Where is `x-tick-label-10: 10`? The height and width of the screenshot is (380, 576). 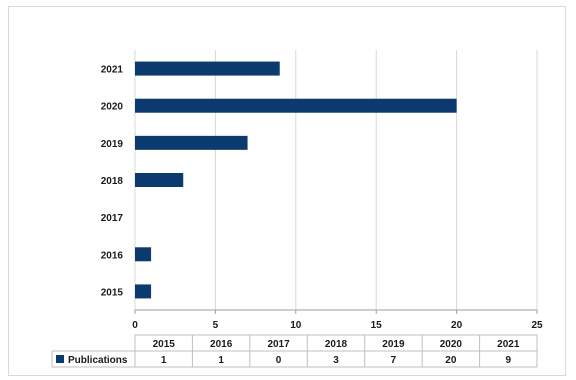 x-tick-label-10: 10 is located at coordinates (296, 325).